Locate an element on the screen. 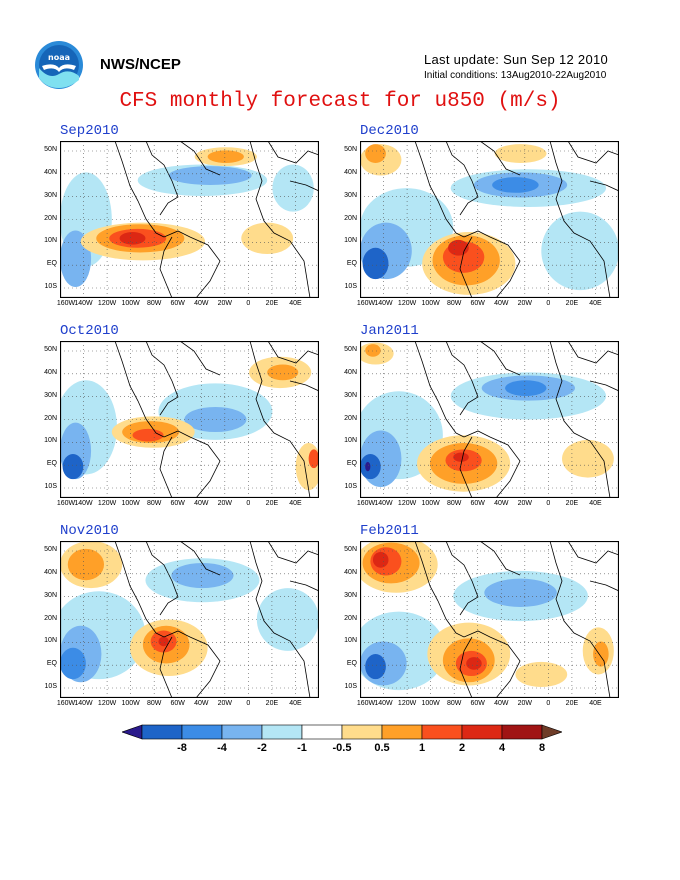 The image size is (680, 880). lon-tick-label: 100W is located at coordinates (430, 703).